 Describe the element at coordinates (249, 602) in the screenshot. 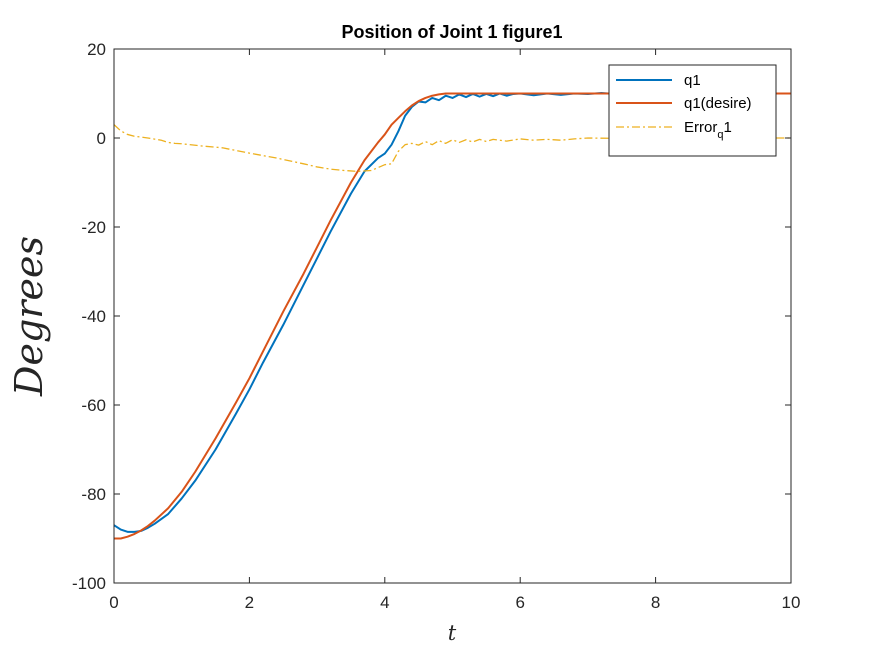

I see `x-tick-label: 2` at that location.